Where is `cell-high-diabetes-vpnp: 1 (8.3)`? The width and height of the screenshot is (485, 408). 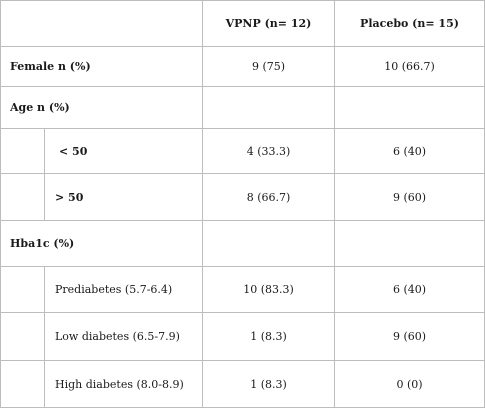
cell-high-diabetes-vpnp: 1 (8.3) is located at coordinates (268, 384).